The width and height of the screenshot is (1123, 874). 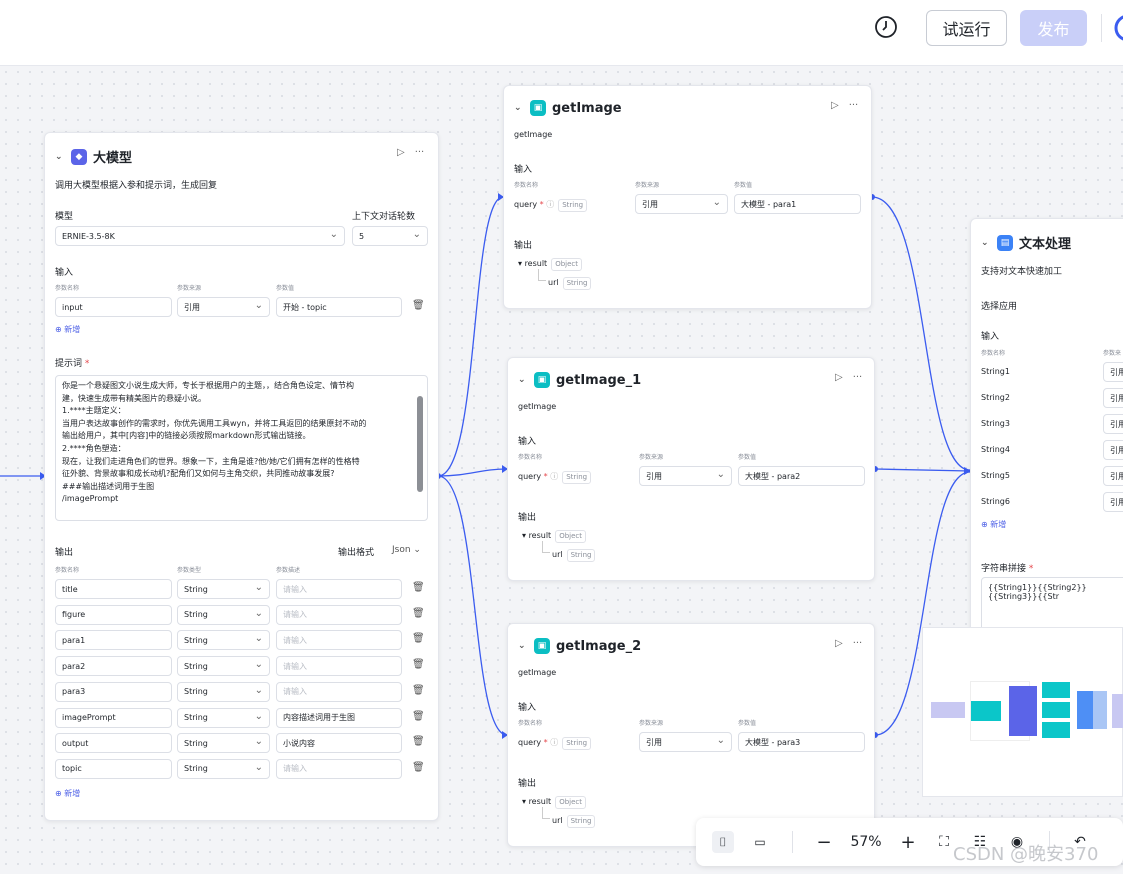 I want to click on auto-layout-icon: ☷, so click(x=980, y=842).